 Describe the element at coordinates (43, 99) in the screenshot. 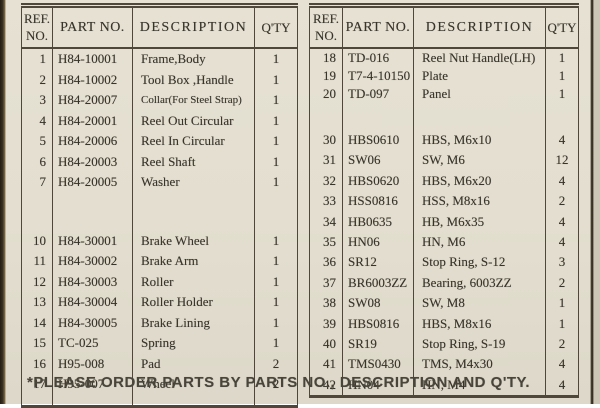

I see `cell-ref: 3` at that location.